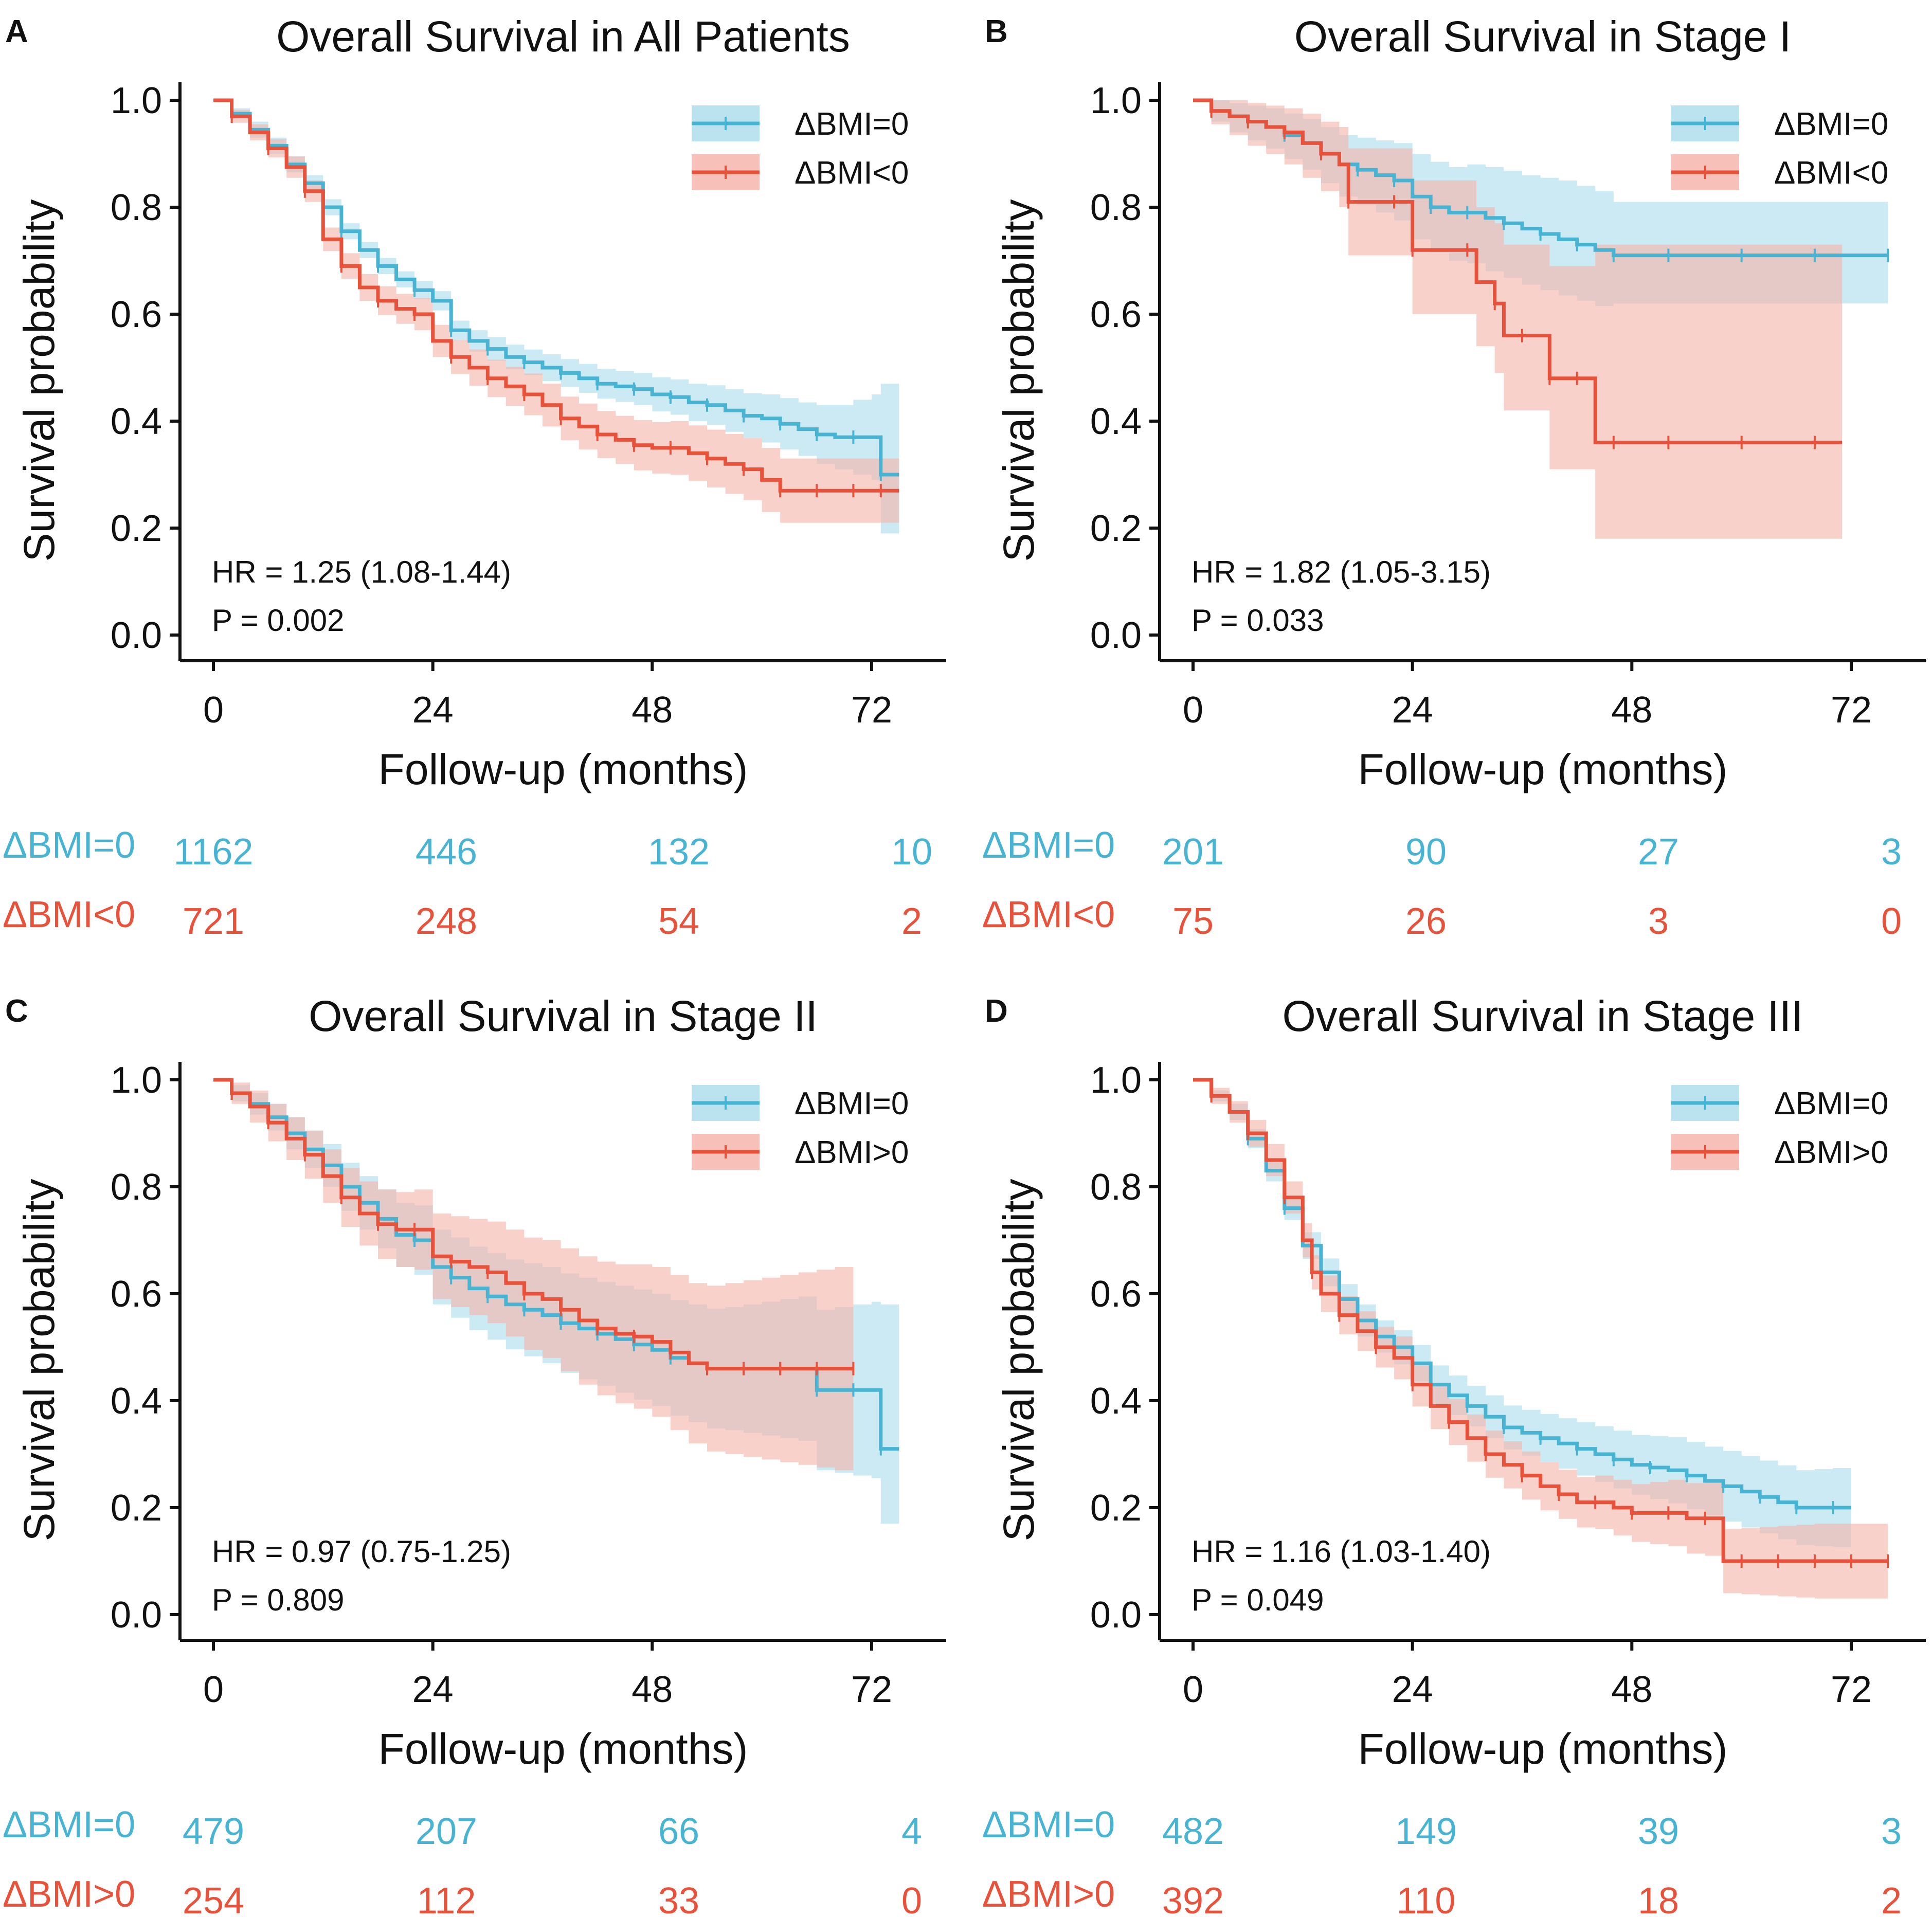  Describe the element at coordinates (1831, 173) in the screenshot. I see `legend-label: ΔBMI<0` at that location.